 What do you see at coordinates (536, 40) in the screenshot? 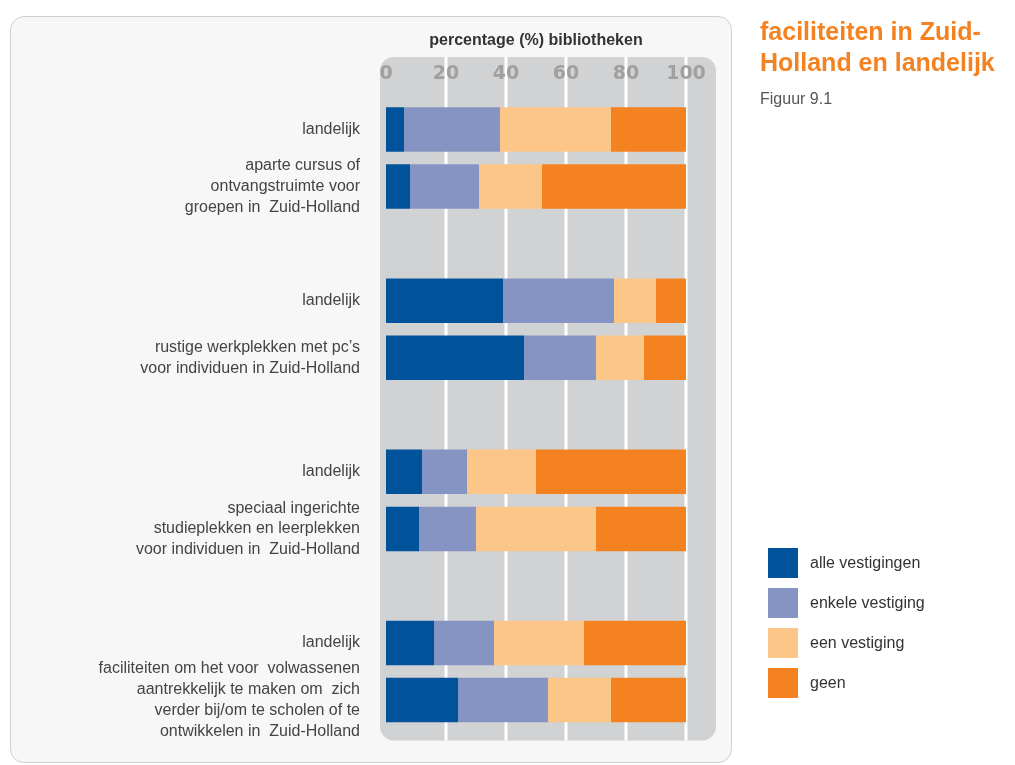
I see `x-axis-title: percentage (%) bibliotheken` at bounding box center [536, 40].